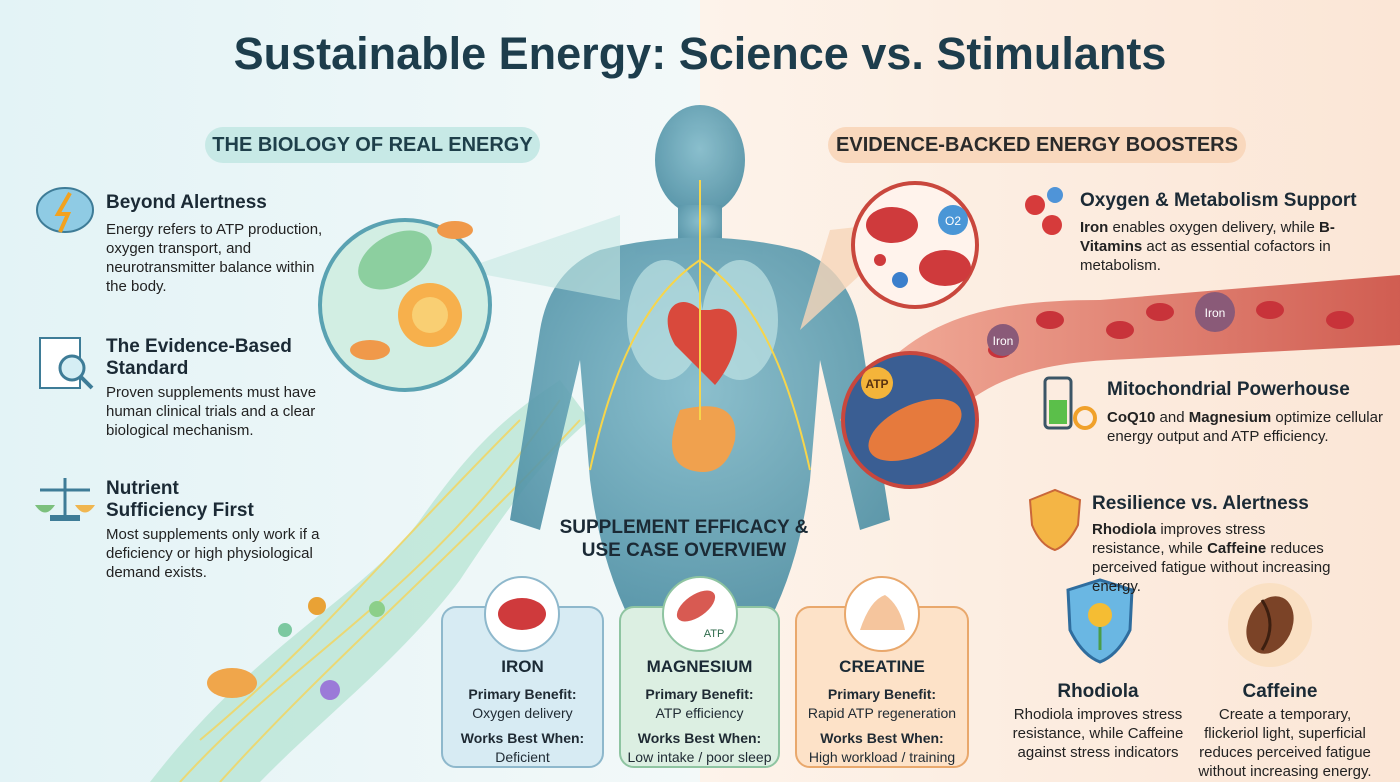  Describe the element at coordinates (186, 202) in the screenshot. I see `item-title: Beyond Alertness` at that location.